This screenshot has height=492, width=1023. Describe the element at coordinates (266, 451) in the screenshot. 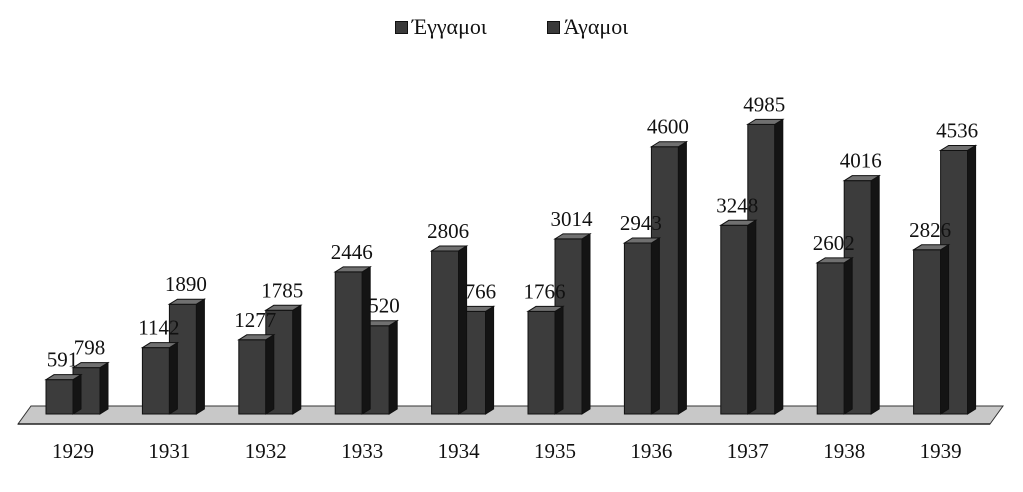

I see `x-tick-label-1932: 1932` at that location.